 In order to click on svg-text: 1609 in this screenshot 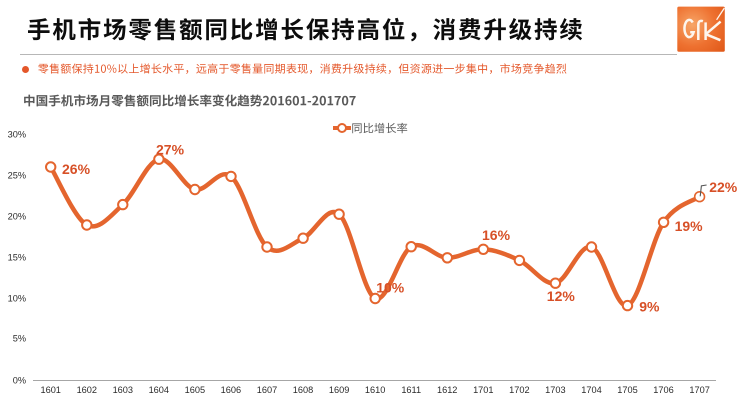, I will do `click(339, 390)`.